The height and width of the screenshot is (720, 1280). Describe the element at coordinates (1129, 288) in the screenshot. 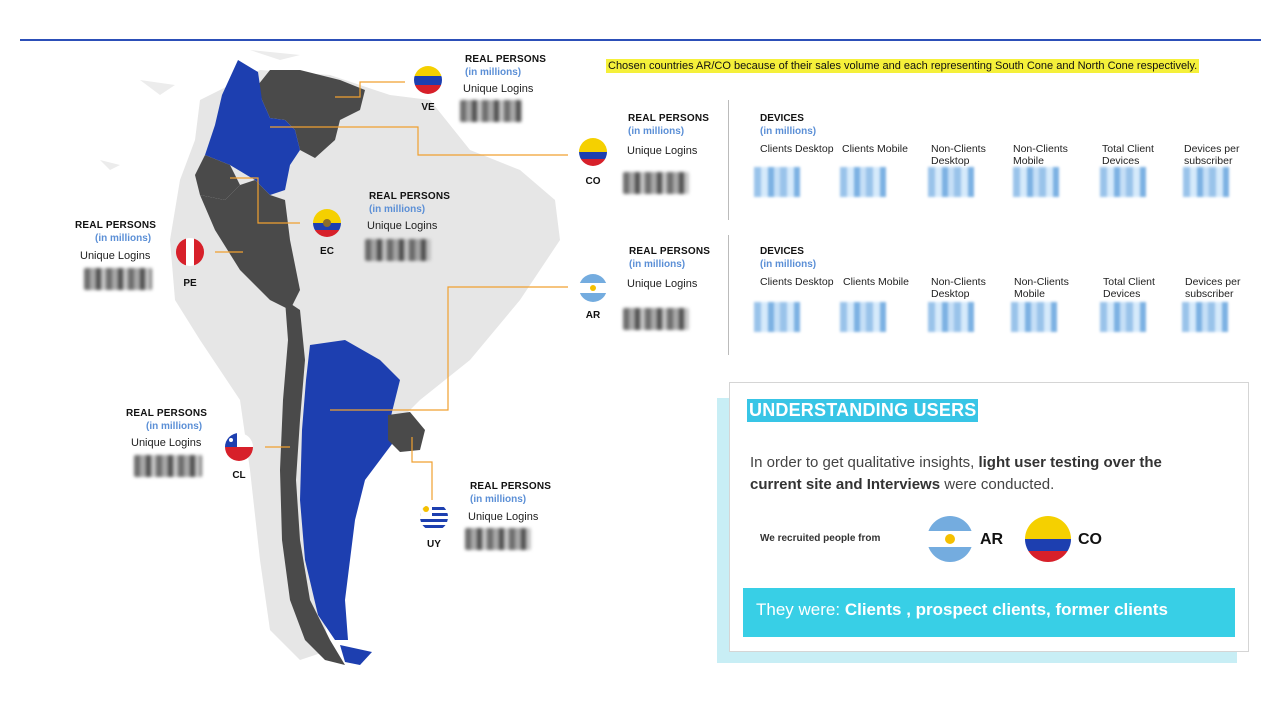

I see `ar-col-total-client-devices: Total Client Devices` at that location.